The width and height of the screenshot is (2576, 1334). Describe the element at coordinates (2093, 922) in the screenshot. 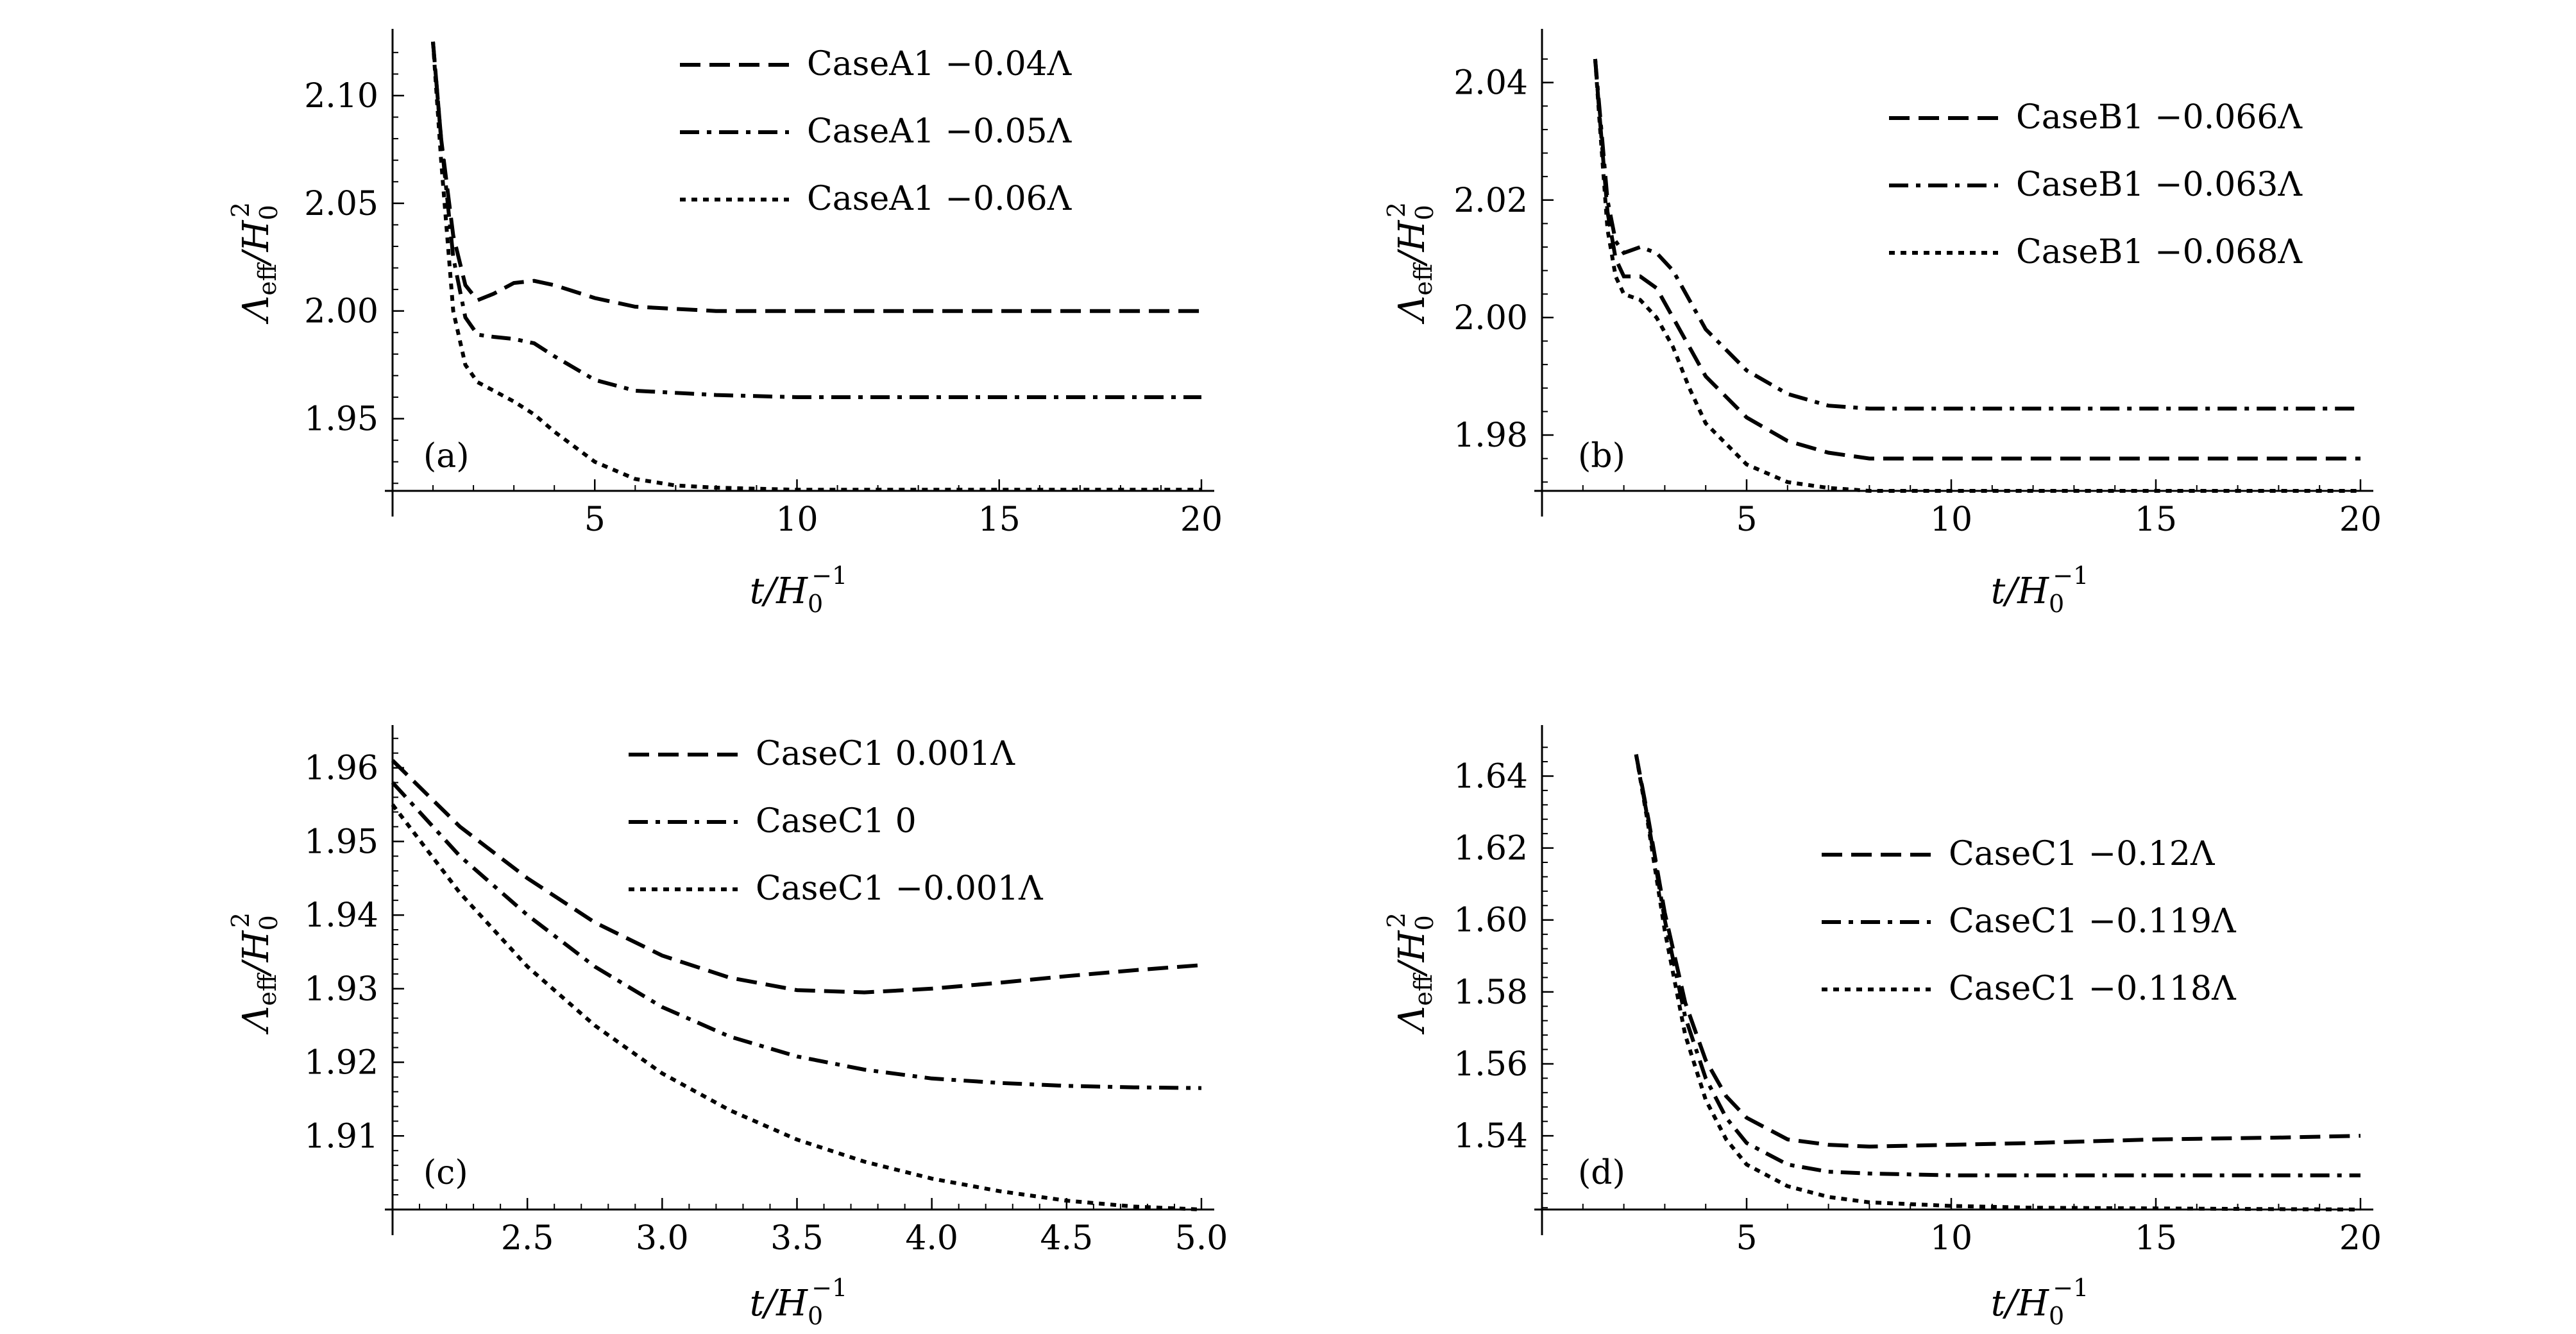

I see `legend-label: CaseC1 −0.119Λ` at that location.